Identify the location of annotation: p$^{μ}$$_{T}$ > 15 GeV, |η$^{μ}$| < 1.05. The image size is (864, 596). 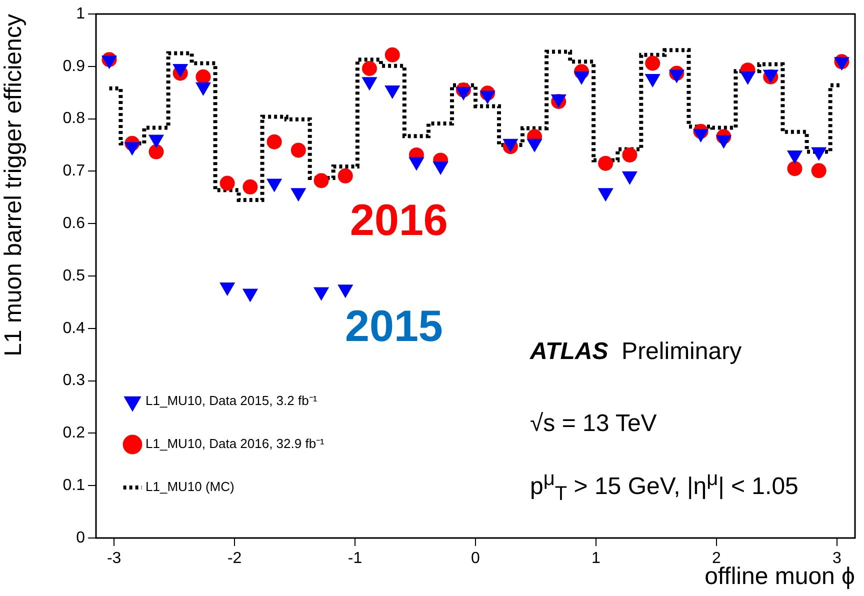
(664, 487).